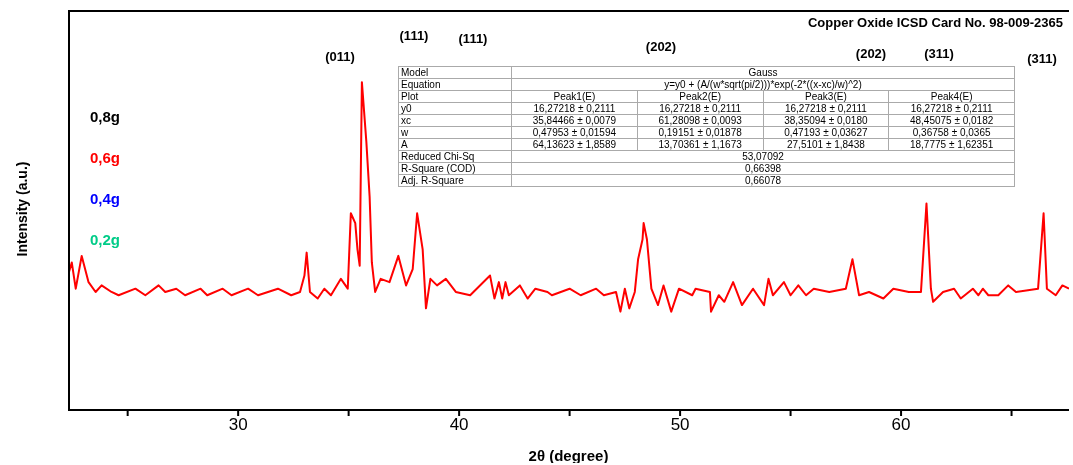  Describe the element at coordinates (700, 144) in the screenshot. I see `annotation: 13,70361 ± 1,1673` at that location.